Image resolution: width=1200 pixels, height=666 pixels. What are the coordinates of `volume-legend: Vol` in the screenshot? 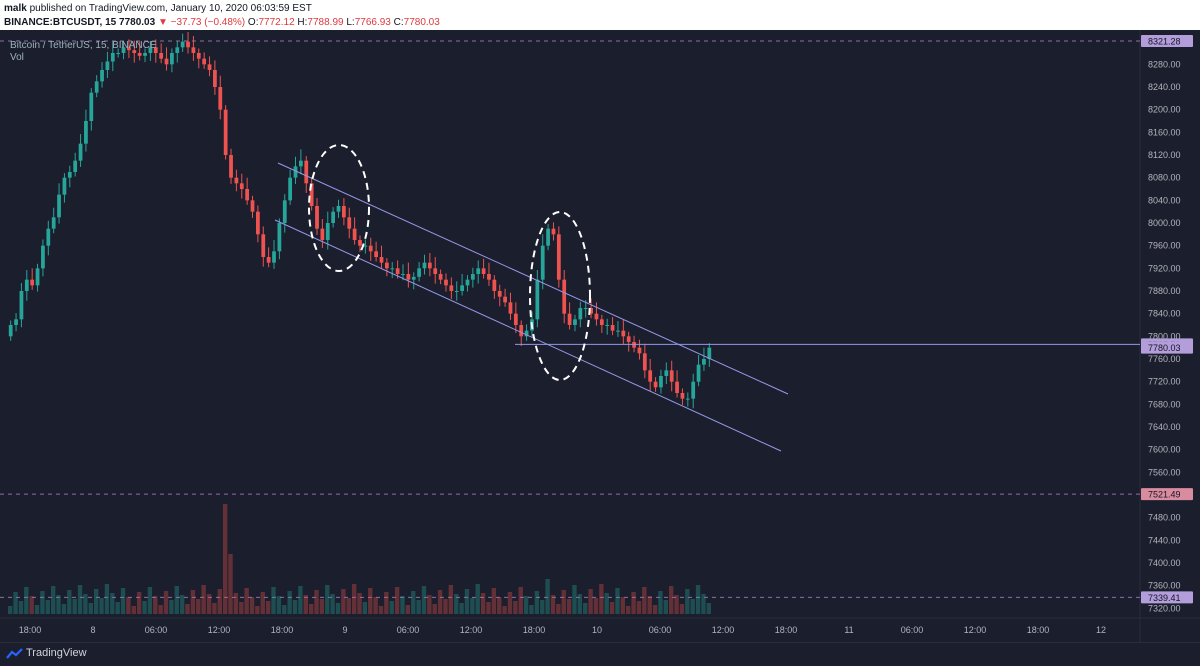 It's located at (17, 57).